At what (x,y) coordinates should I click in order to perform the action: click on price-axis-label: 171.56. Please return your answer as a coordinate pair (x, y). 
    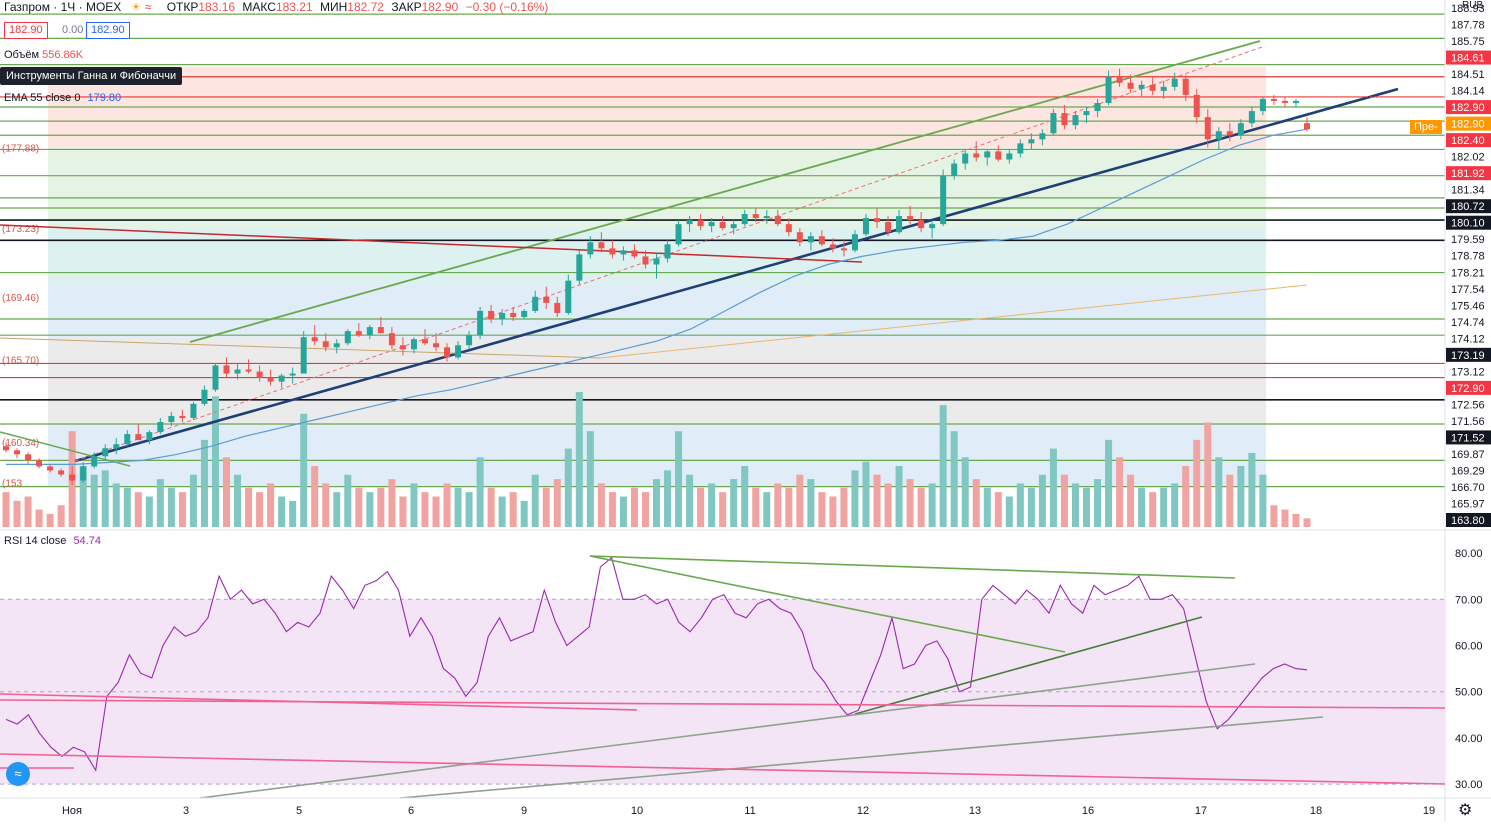
    Looking at the image, I should click on (1468, 422).